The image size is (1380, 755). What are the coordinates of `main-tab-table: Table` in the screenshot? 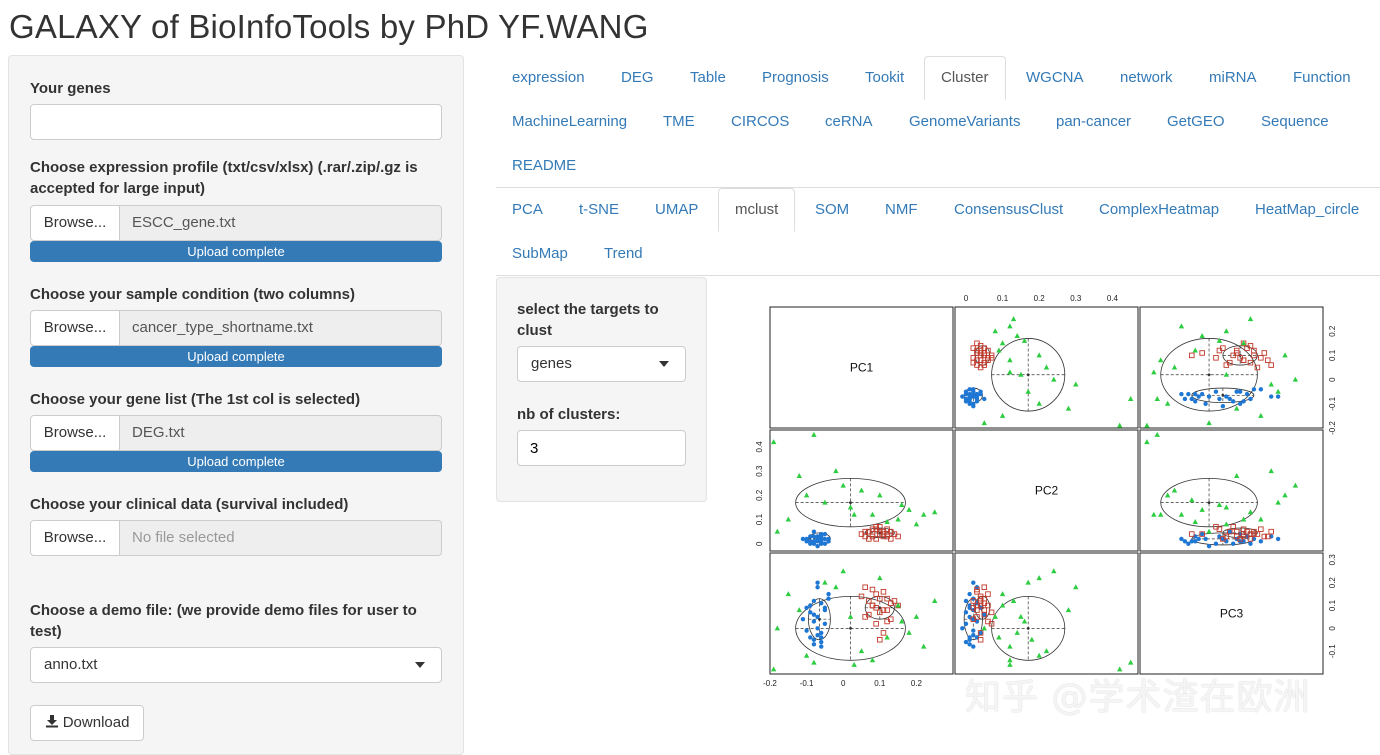 It's located at (708, 77).